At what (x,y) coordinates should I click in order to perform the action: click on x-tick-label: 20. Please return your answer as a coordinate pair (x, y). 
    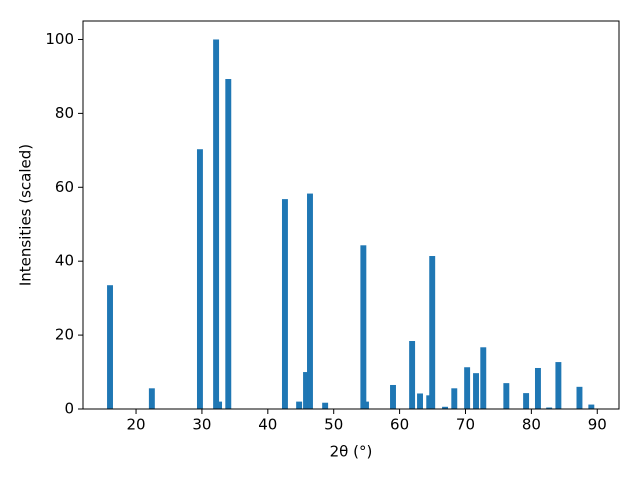
    Looking at the image, I should click on (135, 425).